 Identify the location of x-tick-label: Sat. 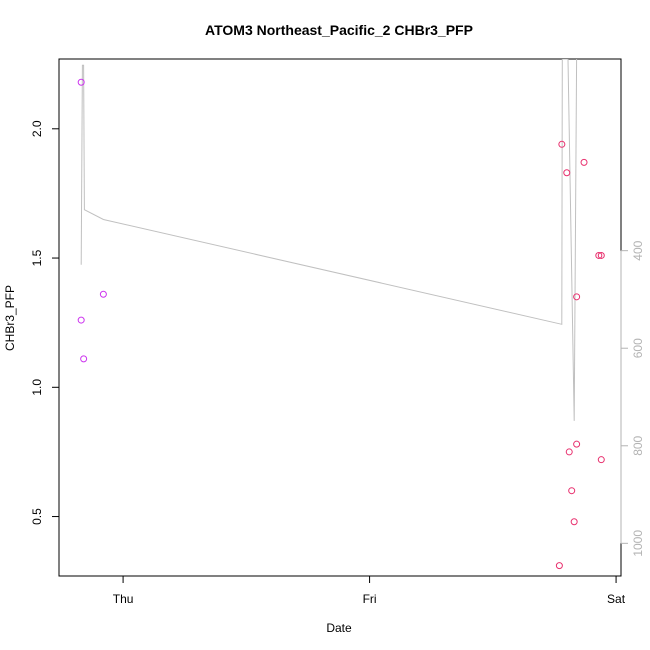
(616, 599).